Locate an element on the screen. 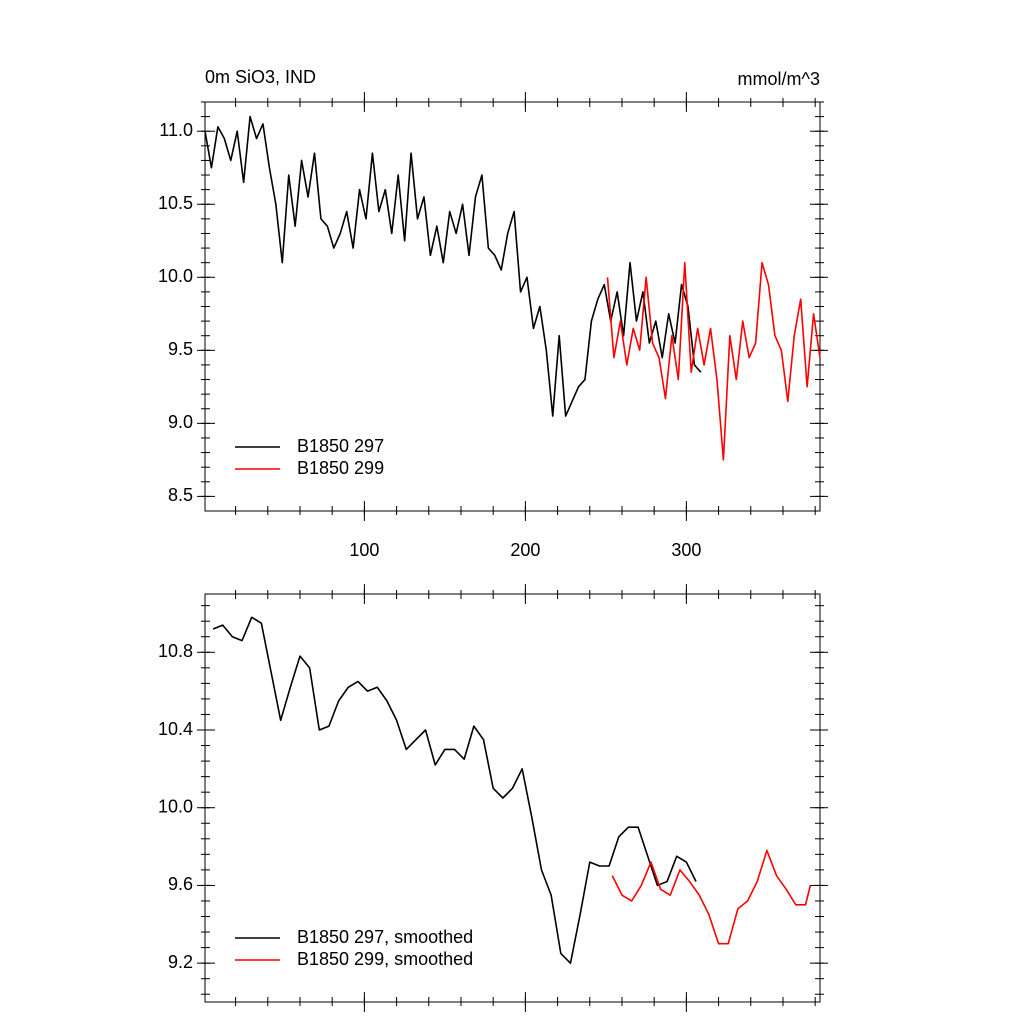 The height and width of the screenshot is (1024, 1024). y-tick-label: 9.0 is located at coordinates (180, 422).